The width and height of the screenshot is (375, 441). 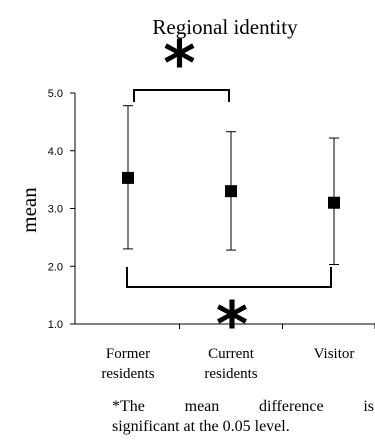 I want to click on footnote-word: difference, so click(x=291, y=406).